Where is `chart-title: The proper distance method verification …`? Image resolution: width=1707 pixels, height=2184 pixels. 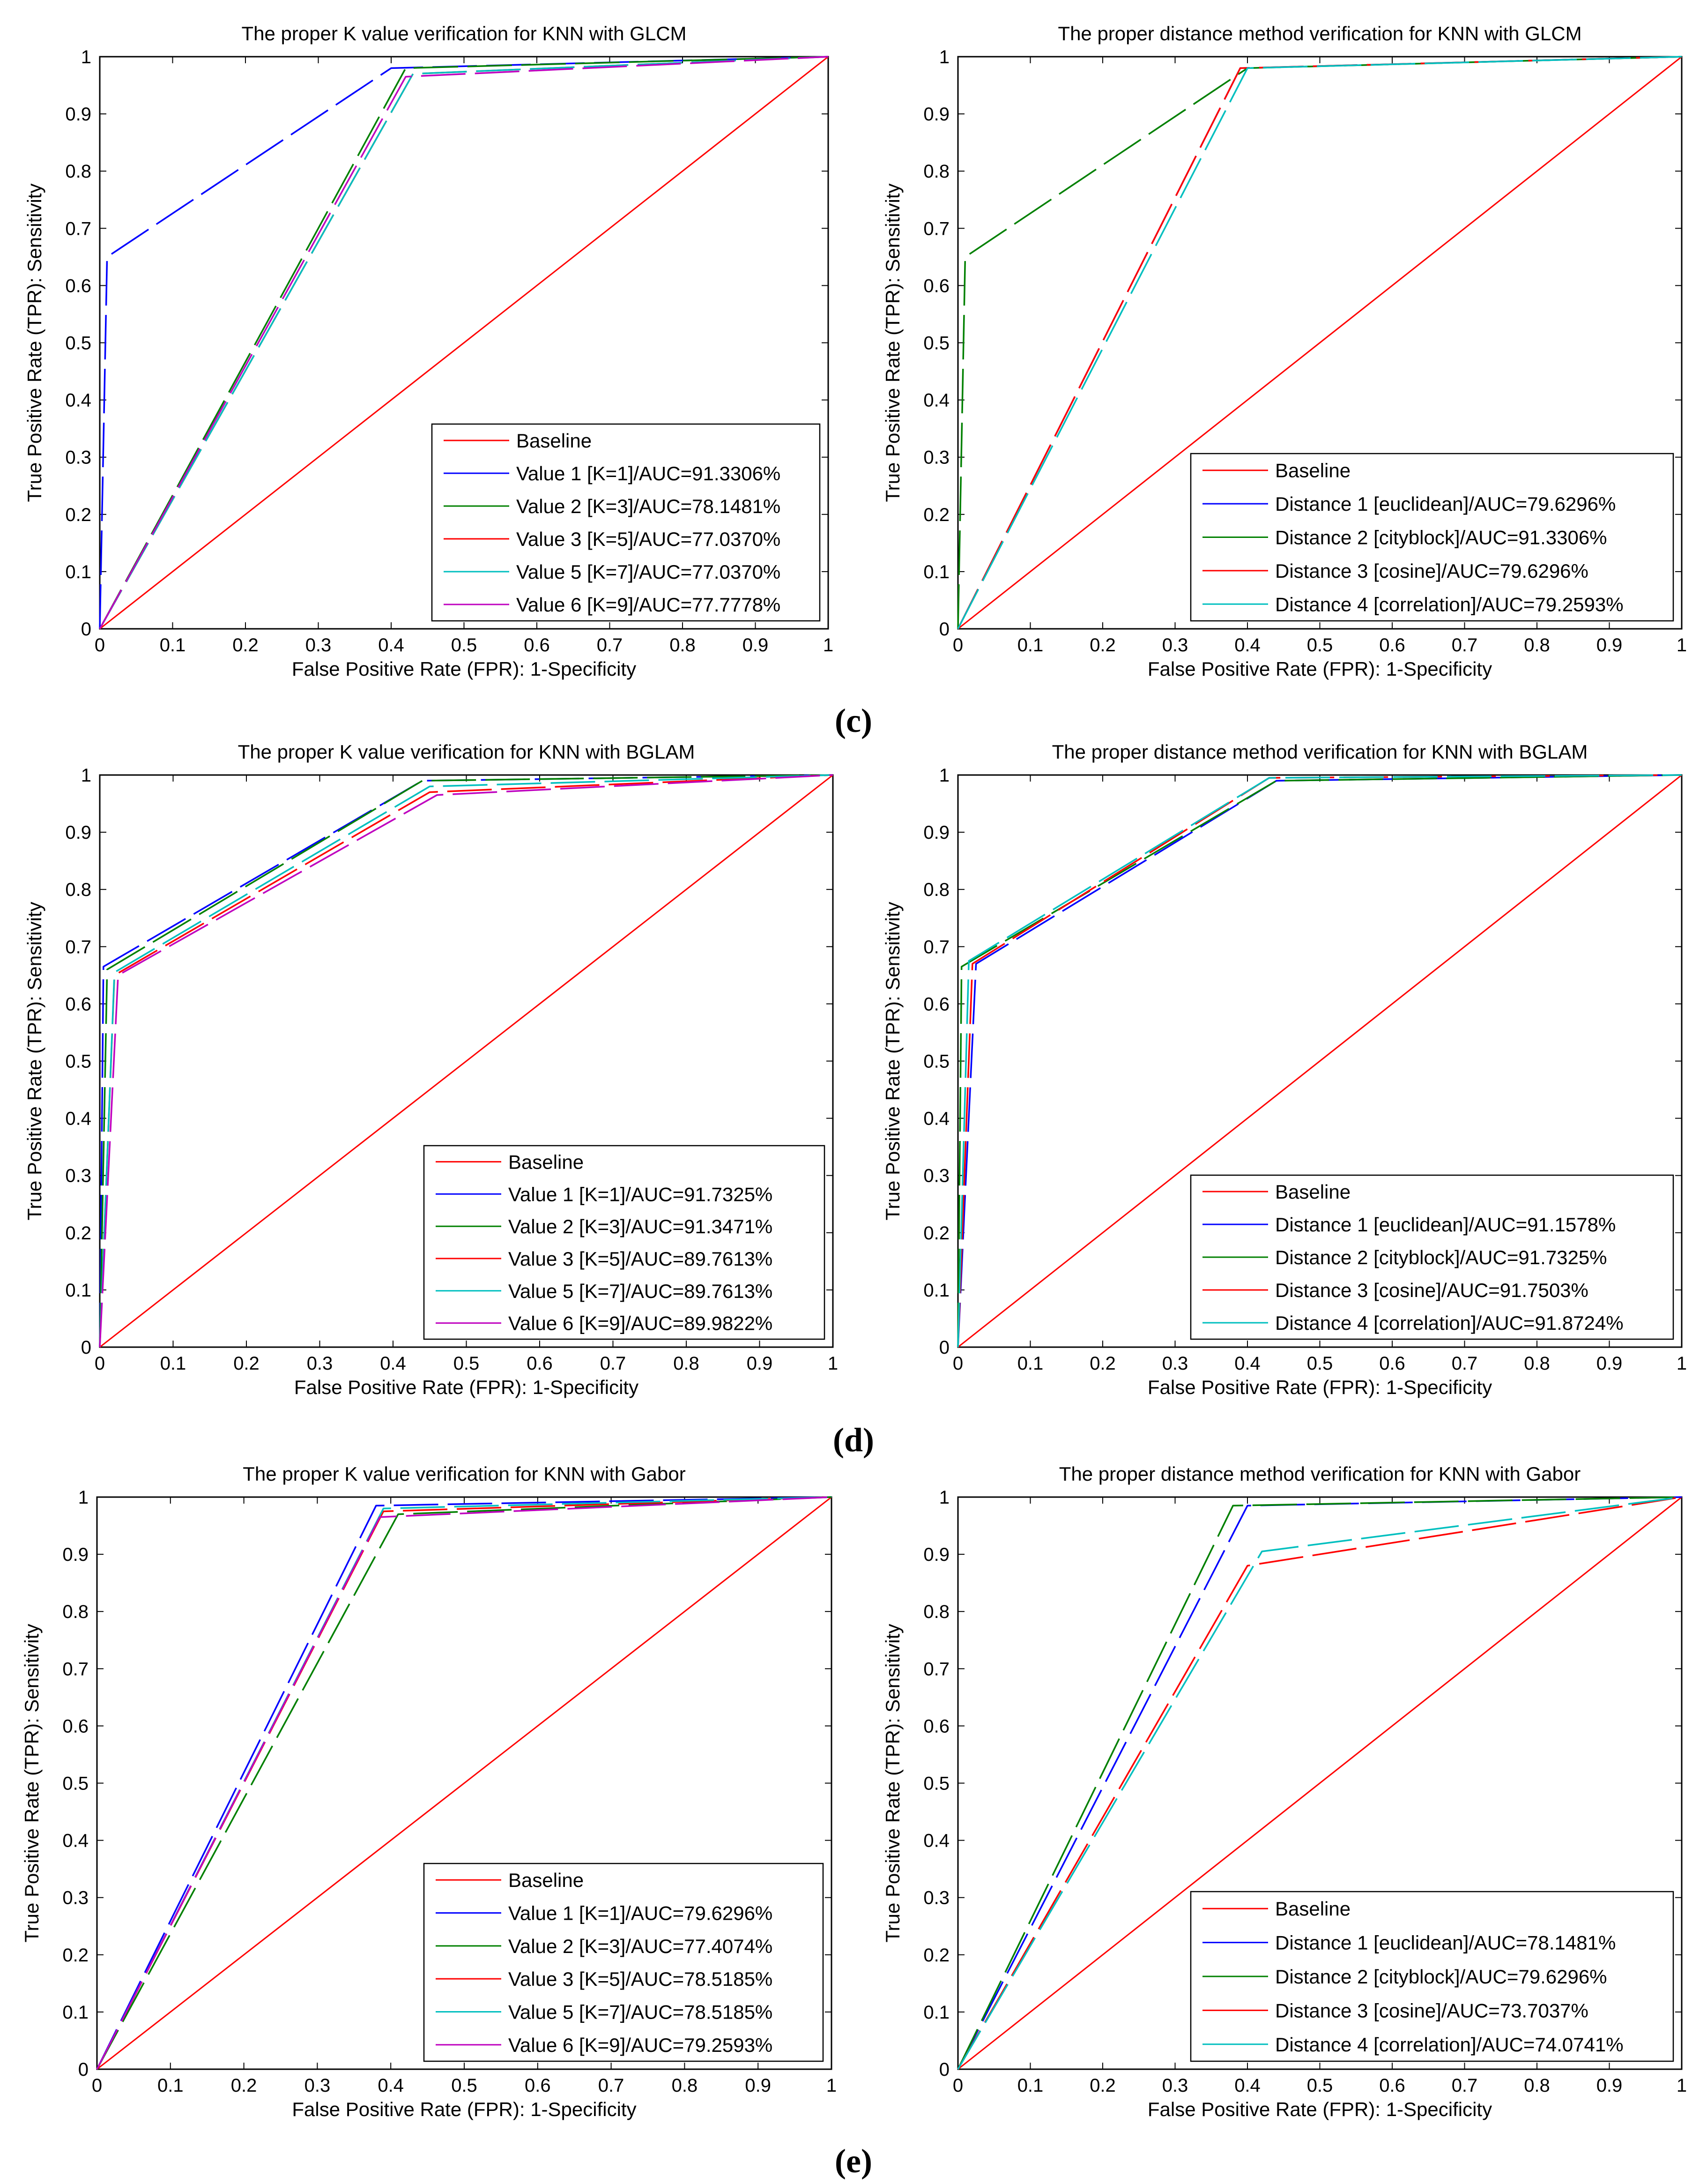
chart-title: The proper distance method verification … is located at coordinates (1320, 752).